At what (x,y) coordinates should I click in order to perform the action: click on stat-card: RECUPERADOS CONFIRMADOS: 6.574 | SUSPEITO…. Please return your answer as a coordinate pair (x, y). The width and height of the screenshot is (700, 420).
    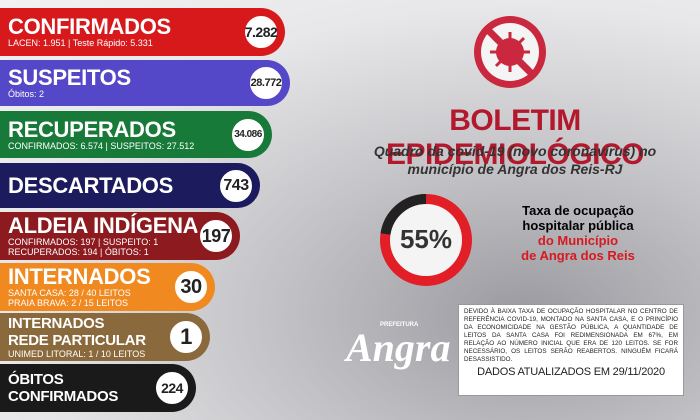
    Looking at the image, I should click on (136, 134).